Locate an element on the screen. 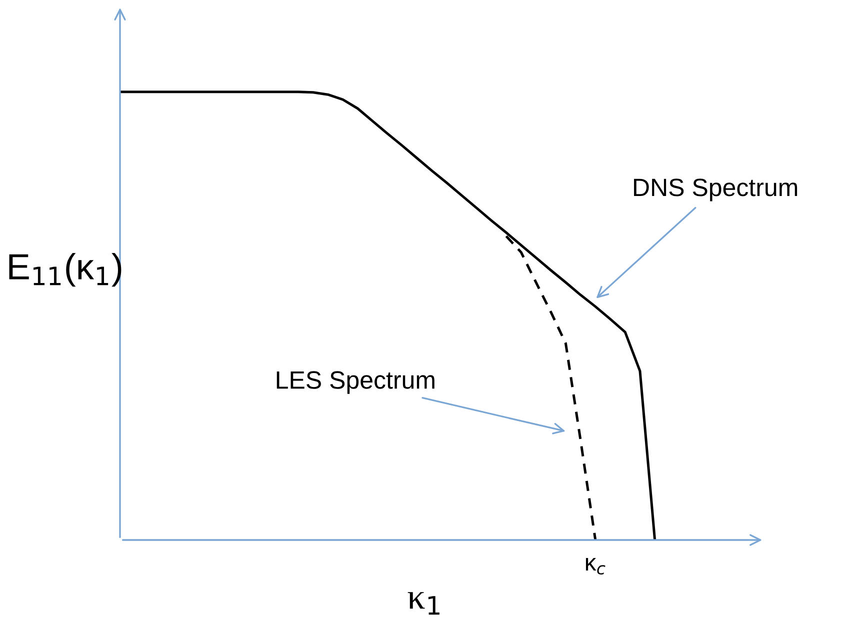 This screenshot has width=851, height=621. annotation: DNS Spectrum is located at coordinates (716, 190).